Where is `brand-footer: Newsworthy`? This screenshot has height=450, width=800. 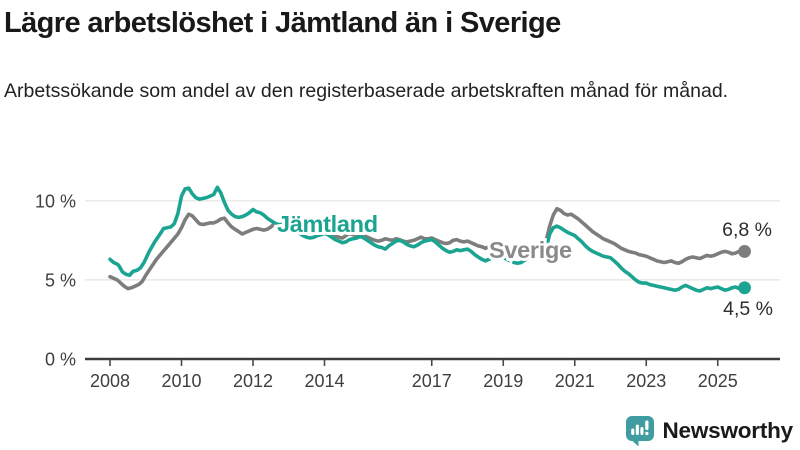 brand-footer: Newsworthy is located at coordinates (709, 431).